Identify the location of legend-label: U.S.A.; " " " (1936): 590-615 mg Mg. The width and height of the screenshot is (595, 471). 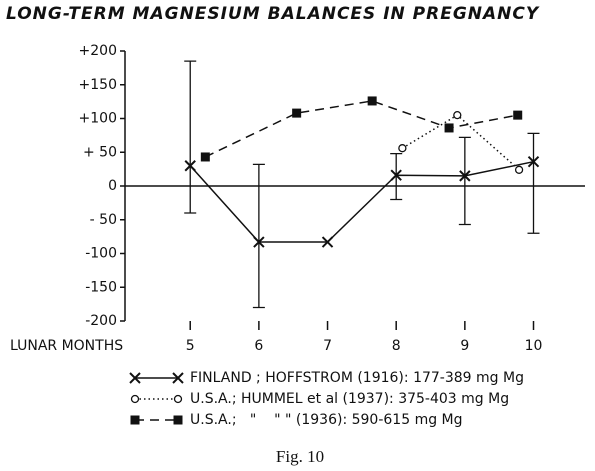
(326, 420).